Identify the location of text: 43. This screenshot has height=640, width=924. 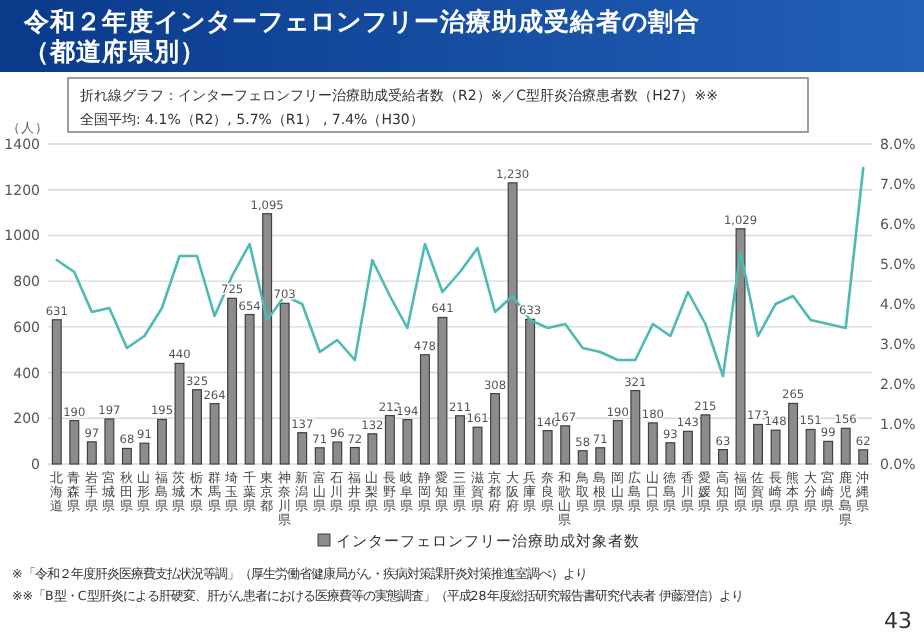
(898, 621).